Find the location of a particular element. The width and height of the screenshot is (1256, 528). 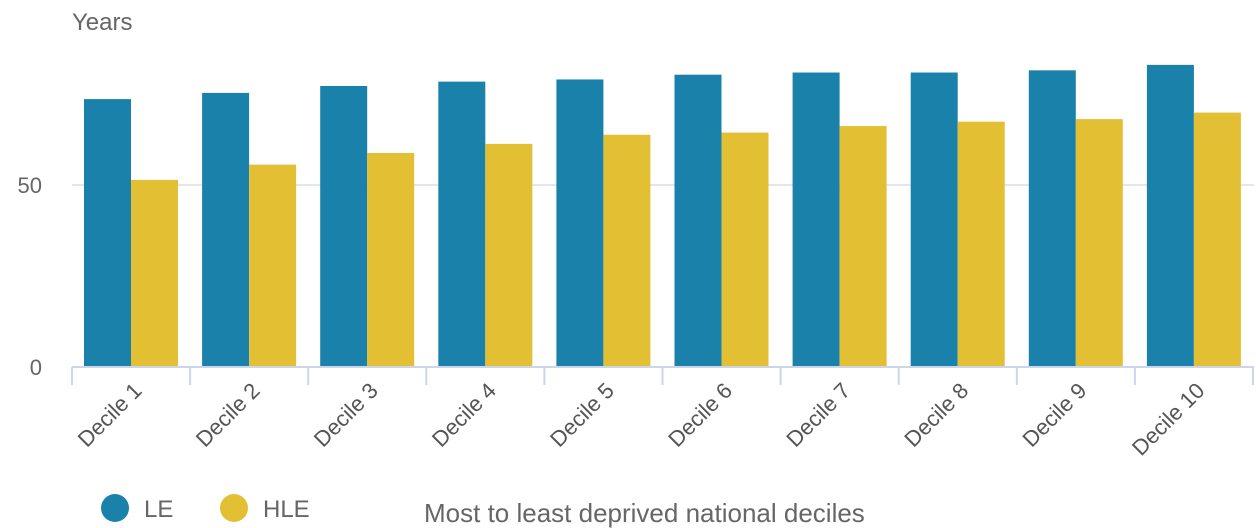

x-tick-label: Decile 5 is located at coordinates (582, 415).